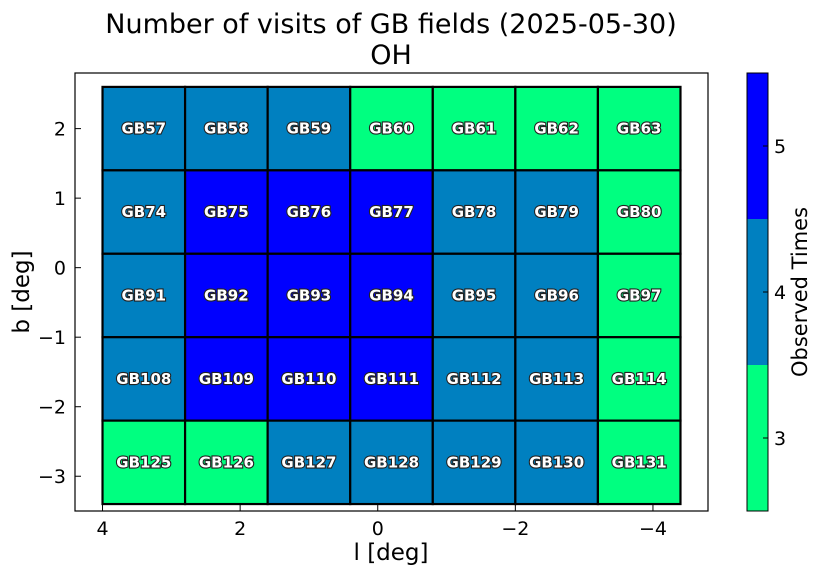  I want to click on colorbar-levels, so click(757, 292).